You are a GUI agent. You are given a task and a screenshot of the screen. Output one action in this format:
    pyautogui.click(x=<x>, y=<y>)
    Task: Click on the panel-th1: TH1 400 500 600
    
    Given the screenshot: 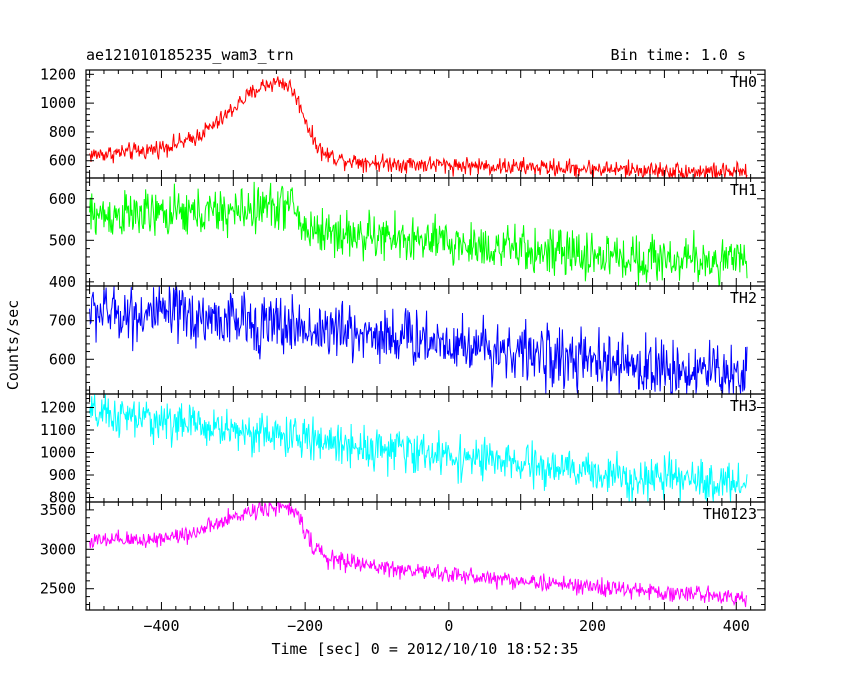 What is the action you would take?
    pyautogui.click(x=407, y=234)
    